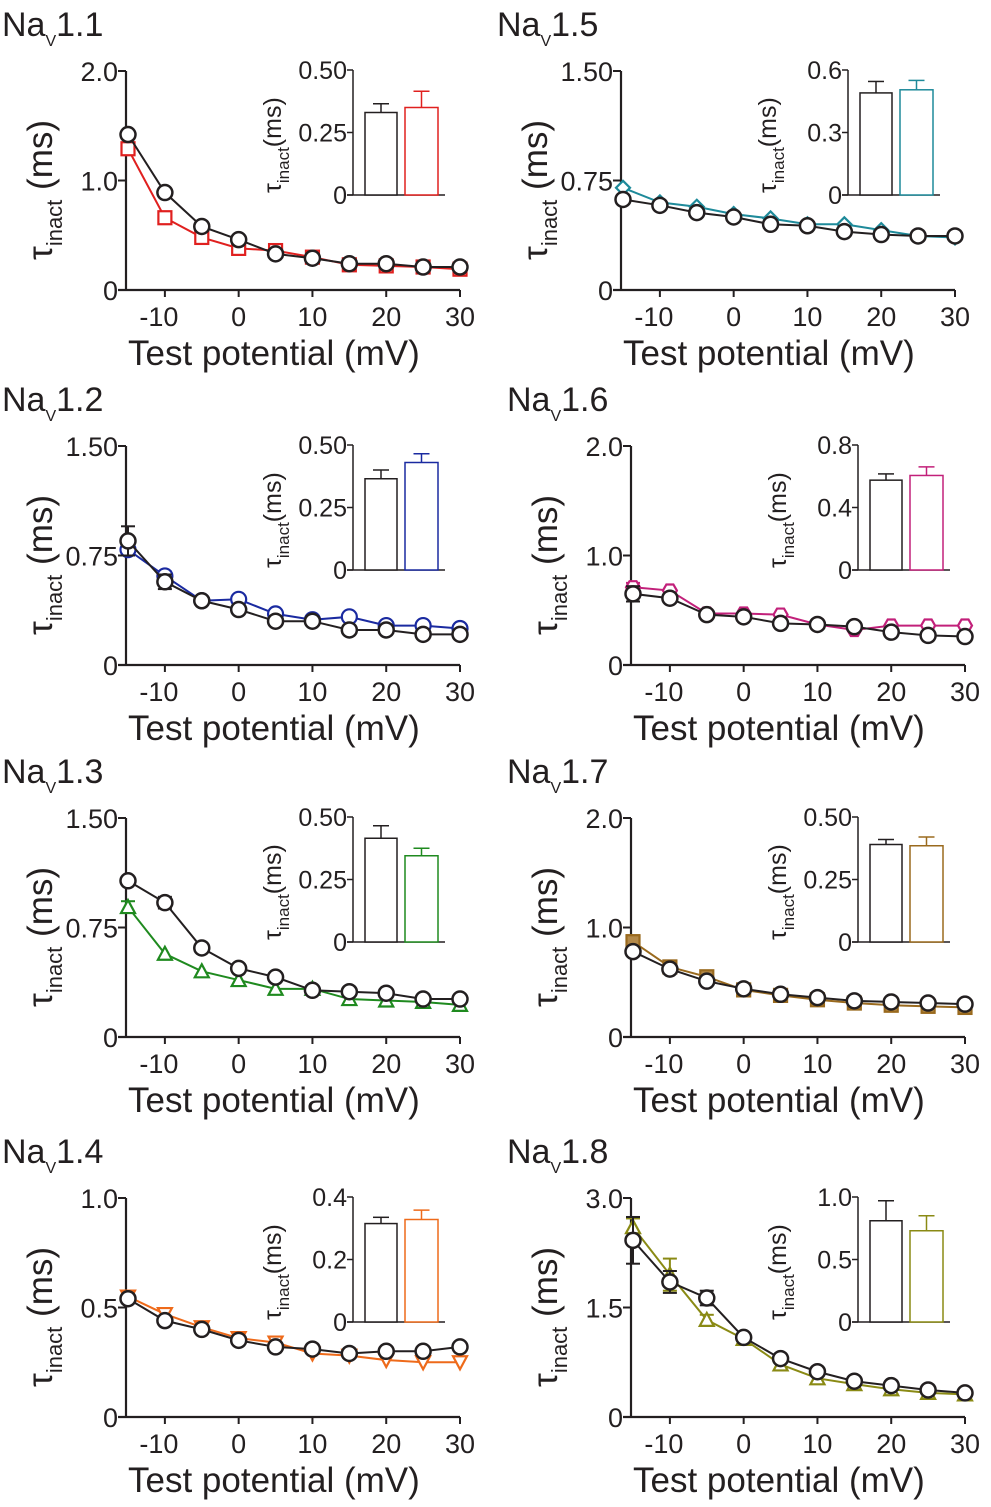 Image resolution: width=991 pixels, height=1507 pixels. What do you see at coordinates (165, 218) in the screenshot?
I see `data-point-variant` at bounding box center [165, 218].